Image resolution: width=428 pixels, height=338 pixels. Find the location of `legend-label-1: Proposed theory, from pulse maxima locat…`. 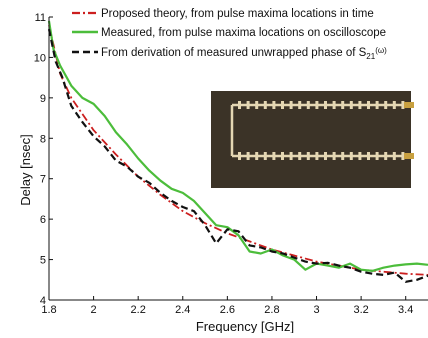

legend-label-1: Proposed theory, from pulse maxima locat… is located at coordinates (237, 14).